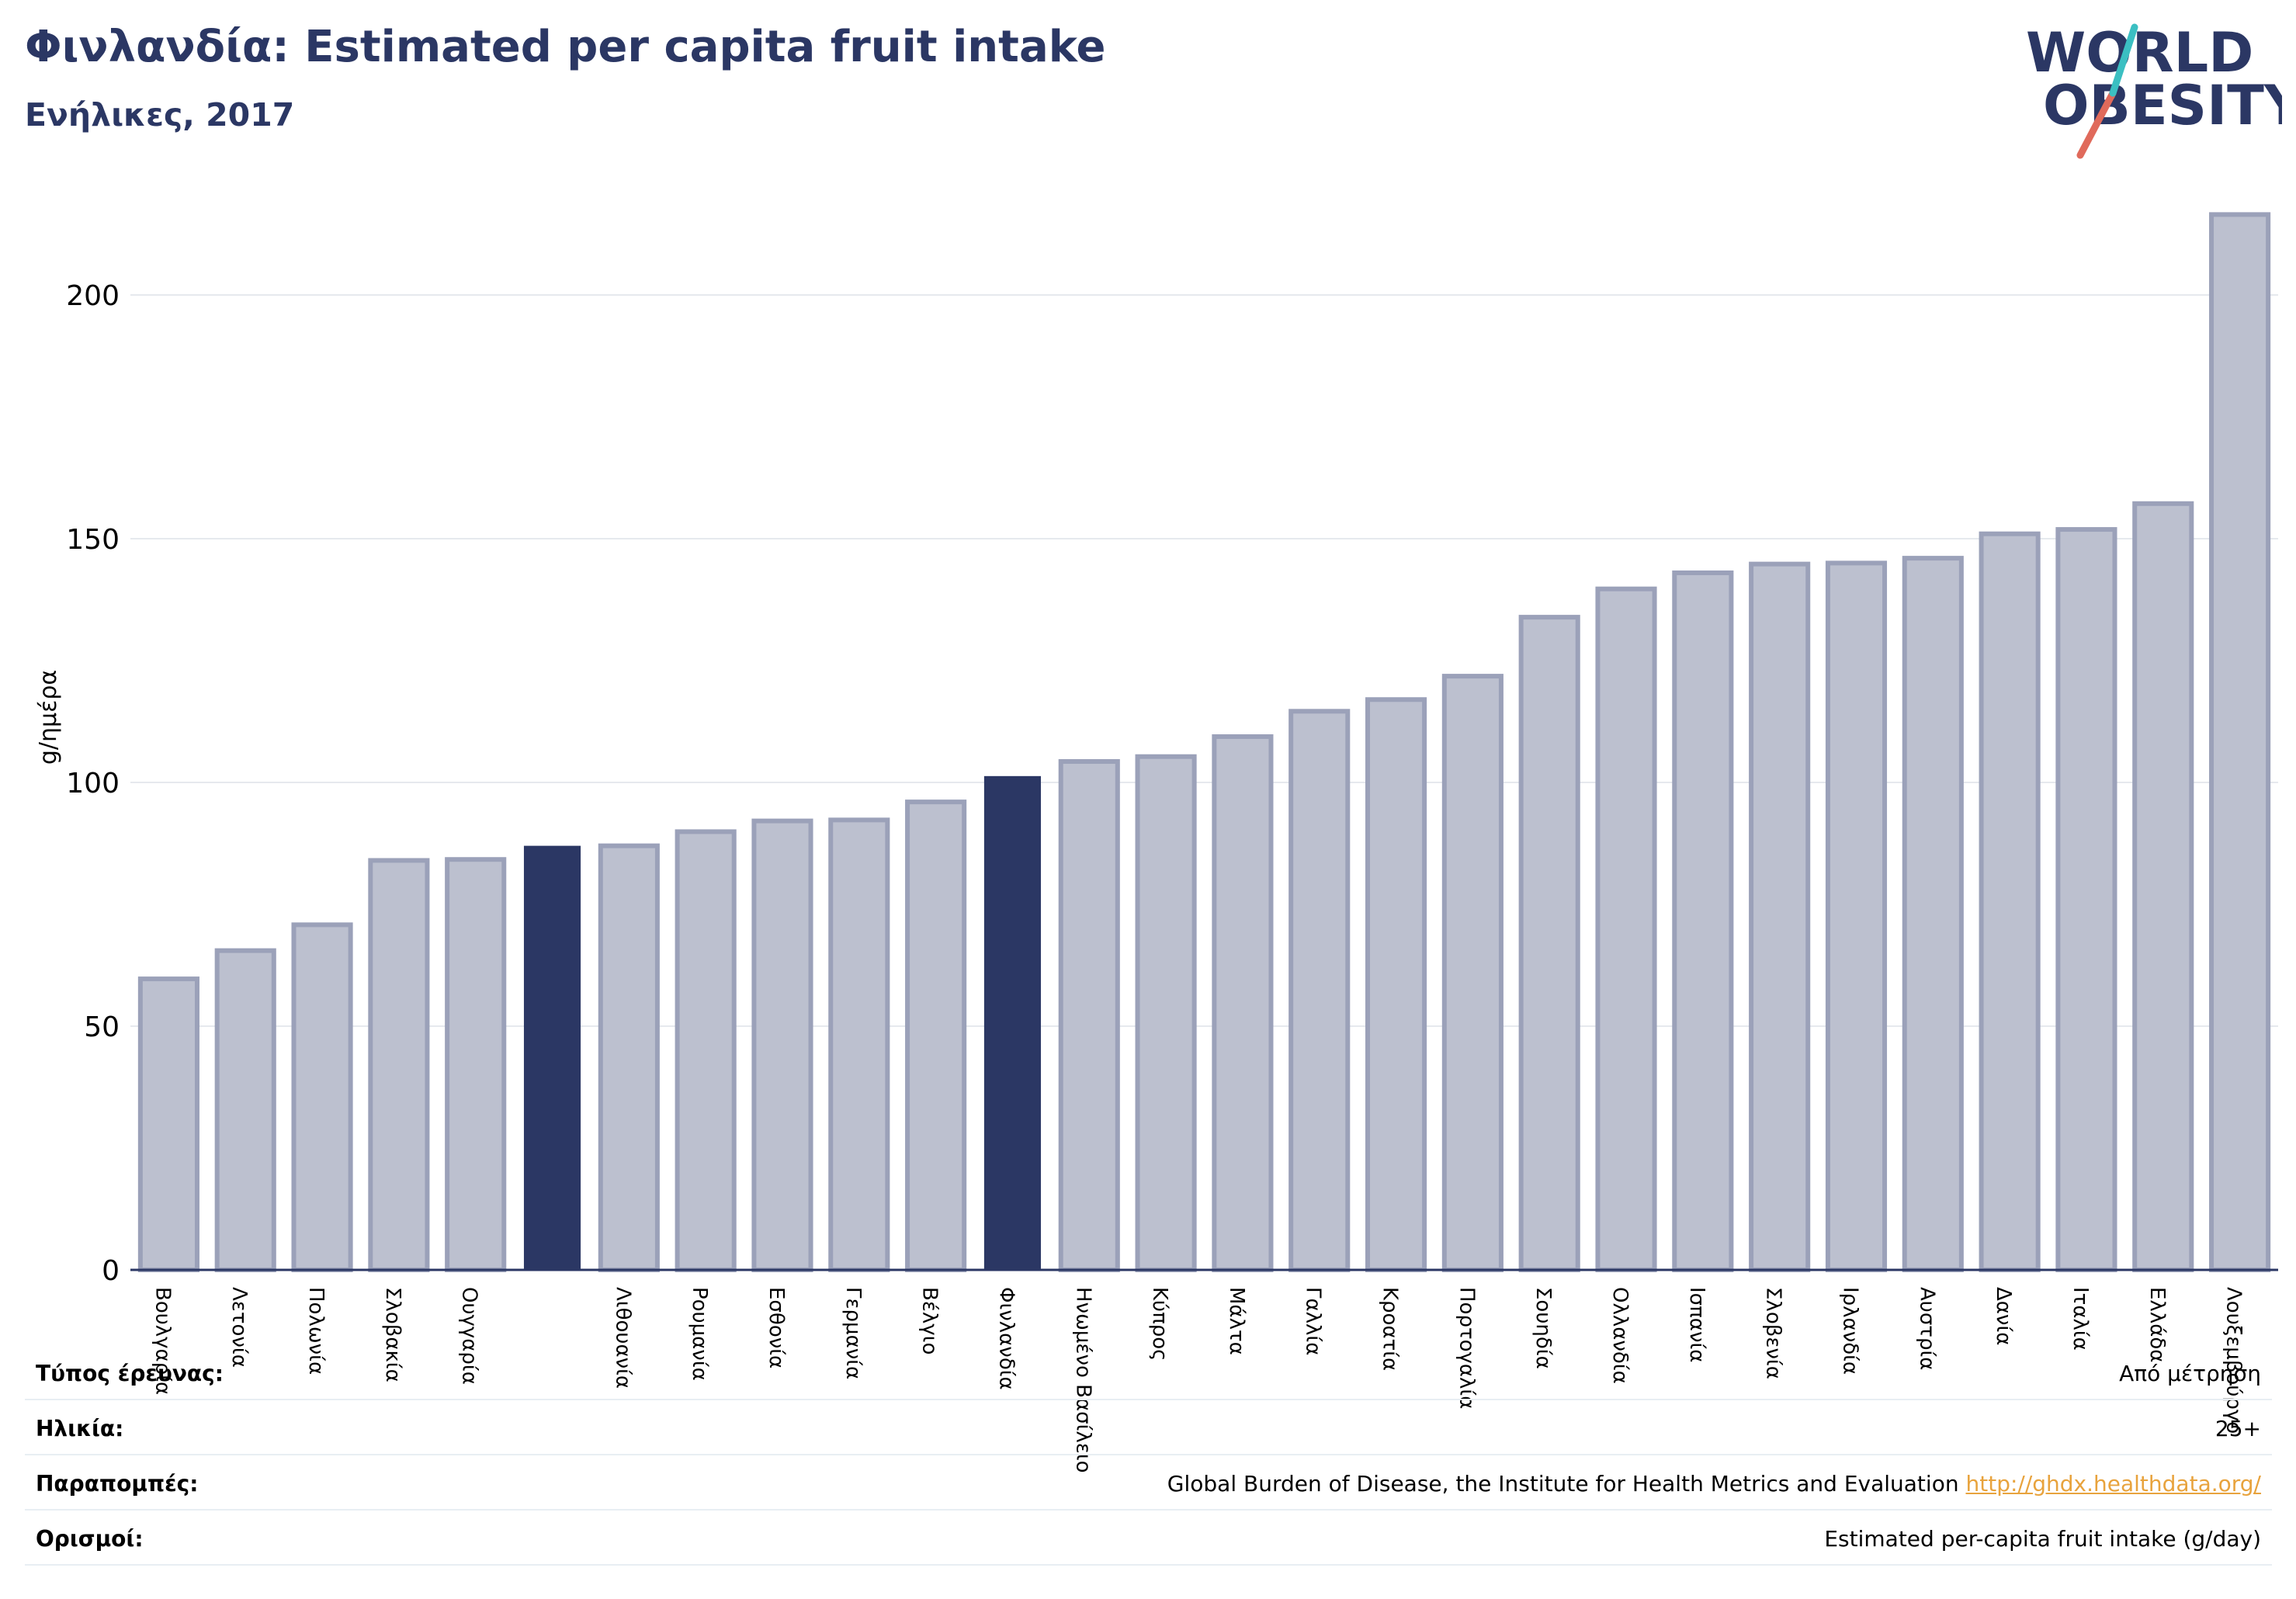  I want to click on x-tick-label: Ηνωμένο Βασίλειο, so click(1082, 1380).